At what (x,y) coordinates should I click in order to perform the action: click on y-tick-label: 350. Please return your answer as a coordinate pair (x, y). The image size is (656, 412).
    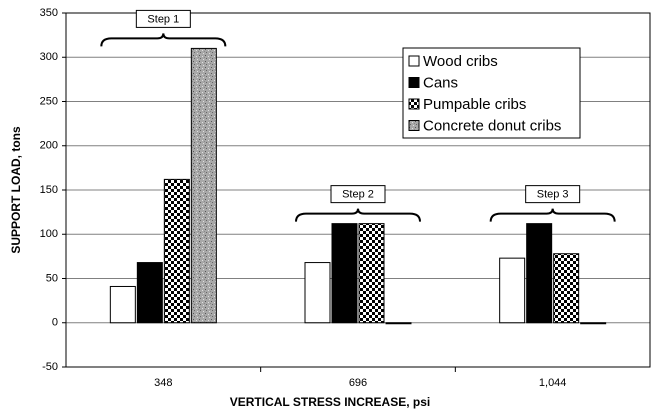
    Looking at the image, I should click on (49, 13).